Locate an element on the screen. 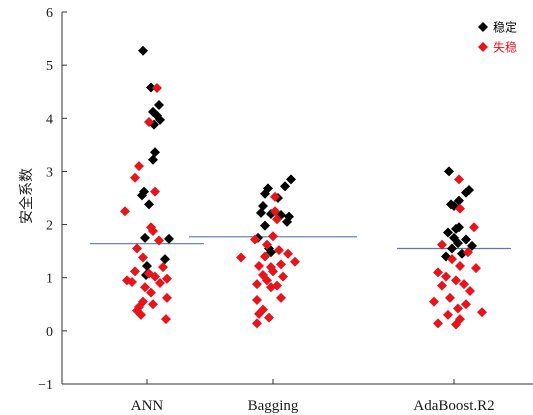  y-tick-label: 5 is located at coordinates (49, 66).